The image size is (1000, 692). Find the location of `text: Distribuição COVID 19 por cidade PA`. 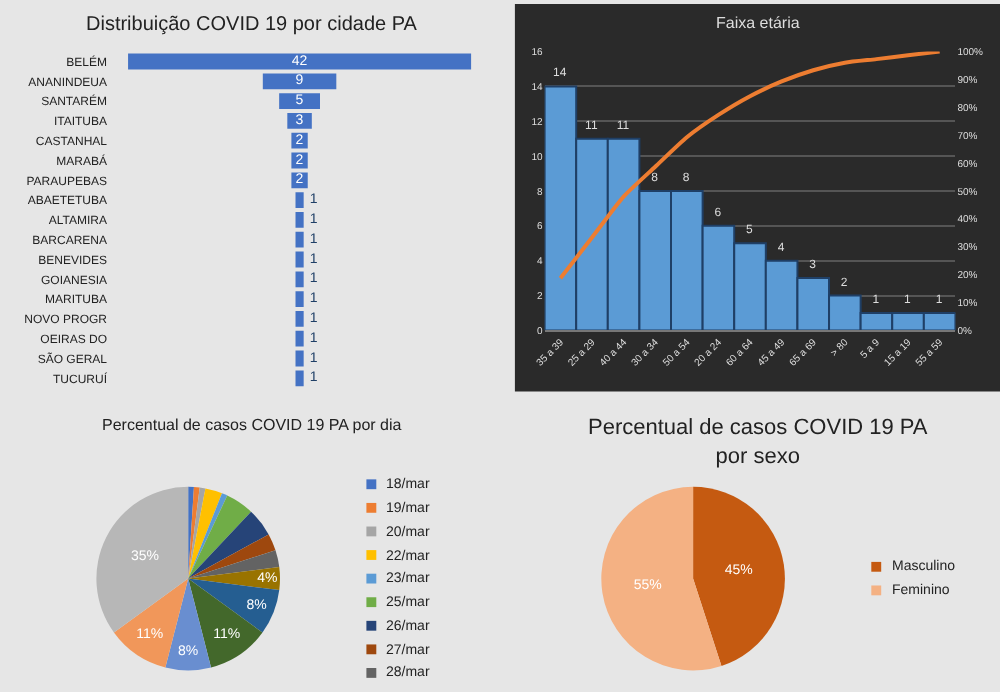

text: Distribuição COVID 19 por cidade PA is located at coordinates (252, 25).